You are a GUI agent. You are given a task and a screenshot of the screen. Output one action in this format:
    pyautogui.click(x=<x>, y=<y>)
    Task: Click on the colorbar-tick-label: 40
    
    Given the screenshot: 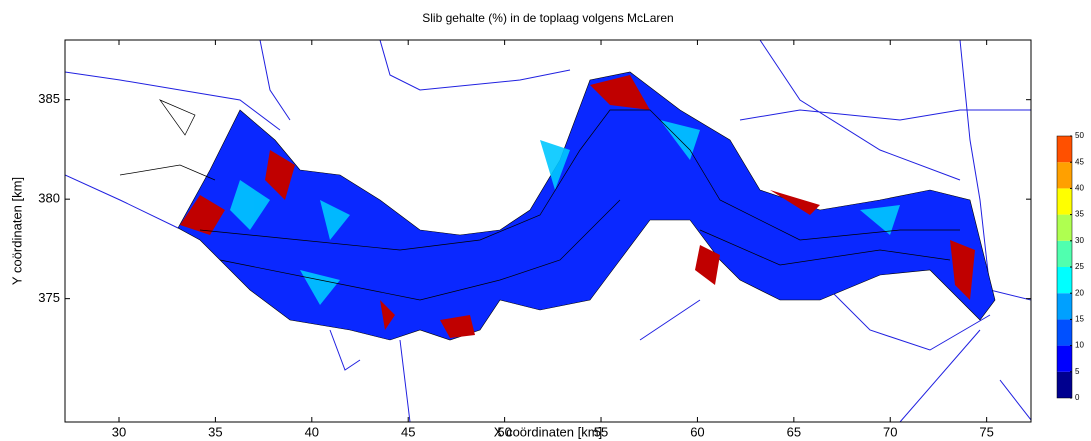 What is the action you would take?
    pyautogui.click(x=1079, y=188)
    